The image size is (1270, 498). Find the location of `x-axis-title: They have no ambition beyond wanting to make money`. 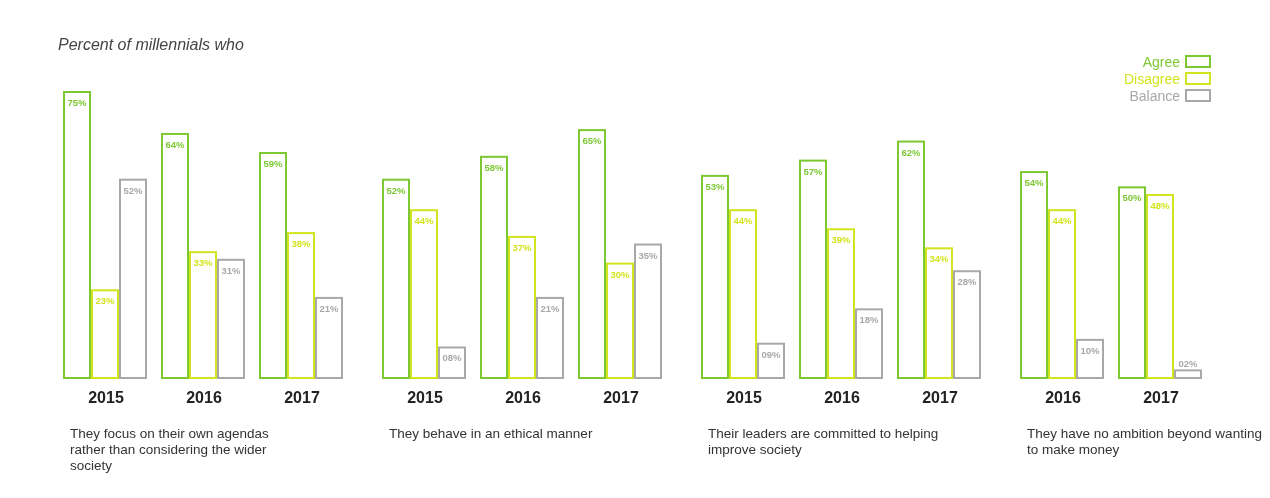

x-axis-title: They have no ambition beyond wanting to make money is located at coordinates (1144, 442).